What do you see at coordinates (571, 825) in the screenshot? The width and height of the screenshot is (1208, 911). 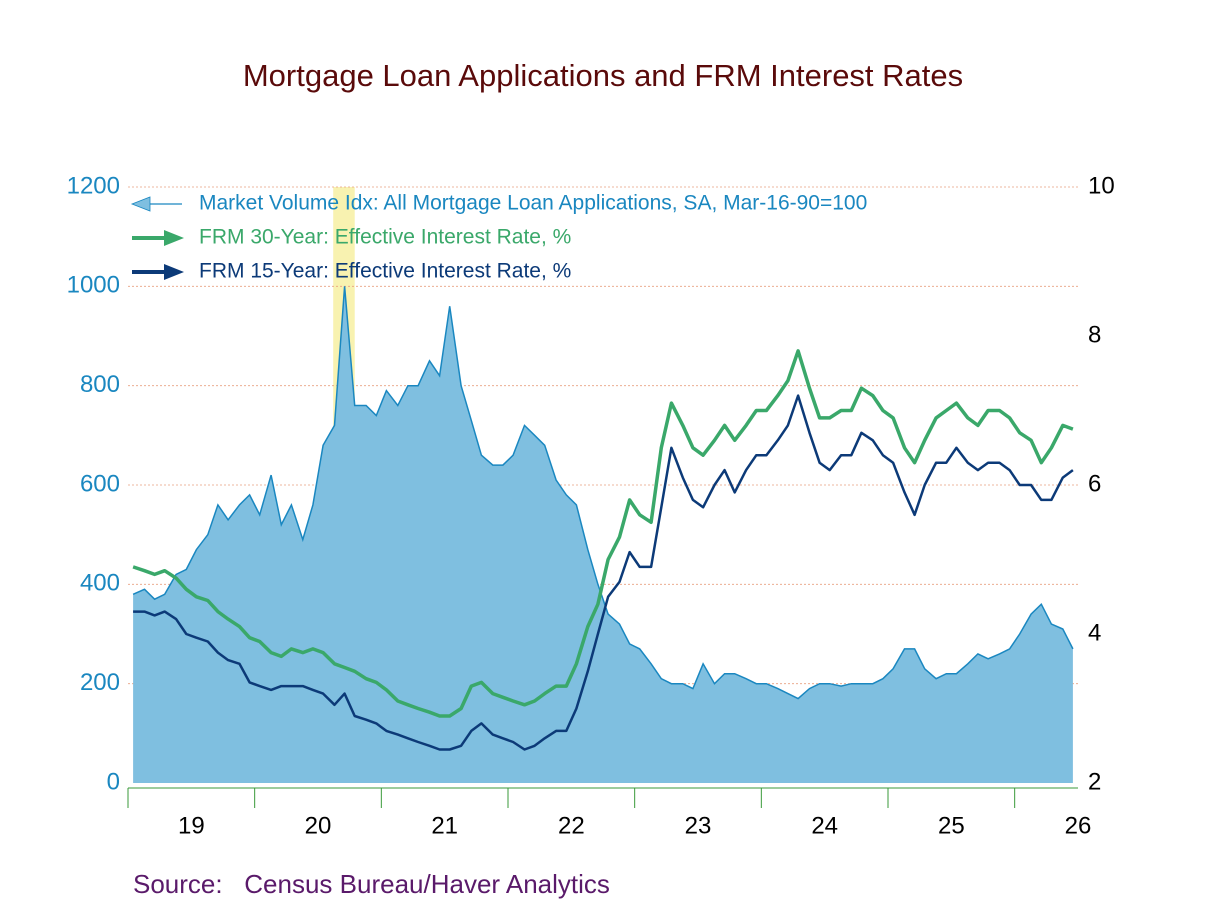 I see `x-tick-label: 22` at bounding box center [571, 825].